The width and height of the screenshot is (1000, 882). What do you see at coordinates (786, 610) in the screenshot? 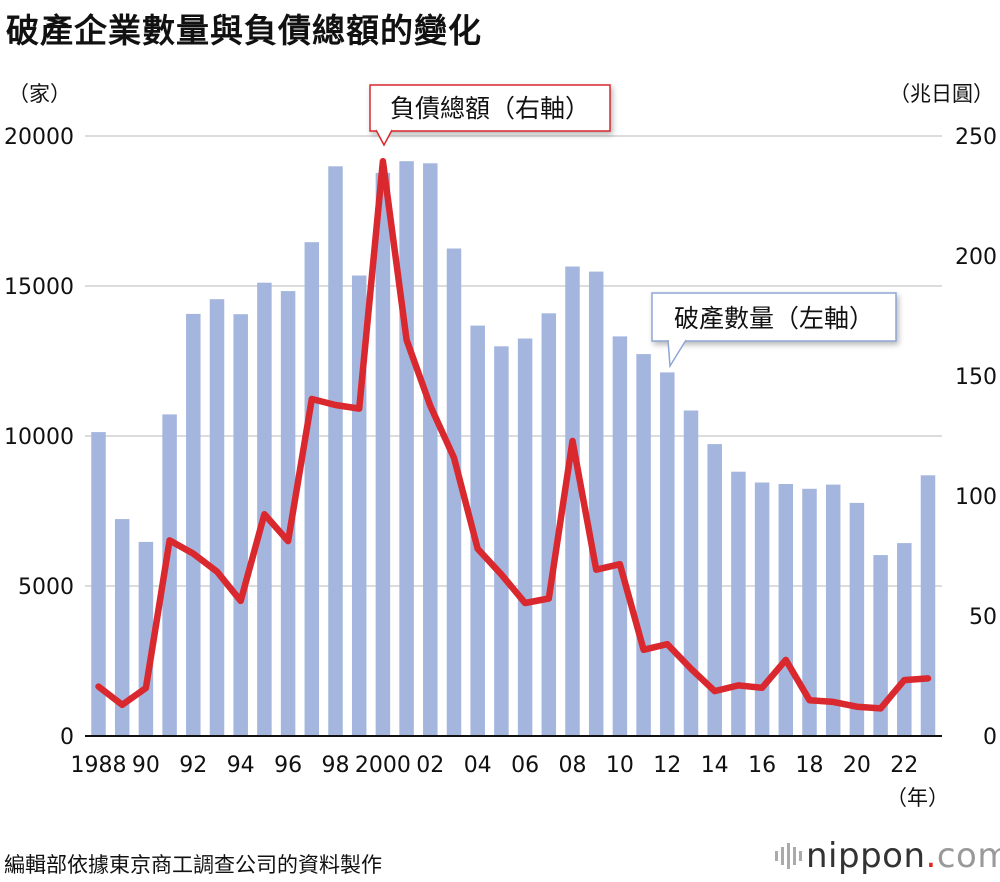
I see `bar-2017` at bounding box center [786, 610].